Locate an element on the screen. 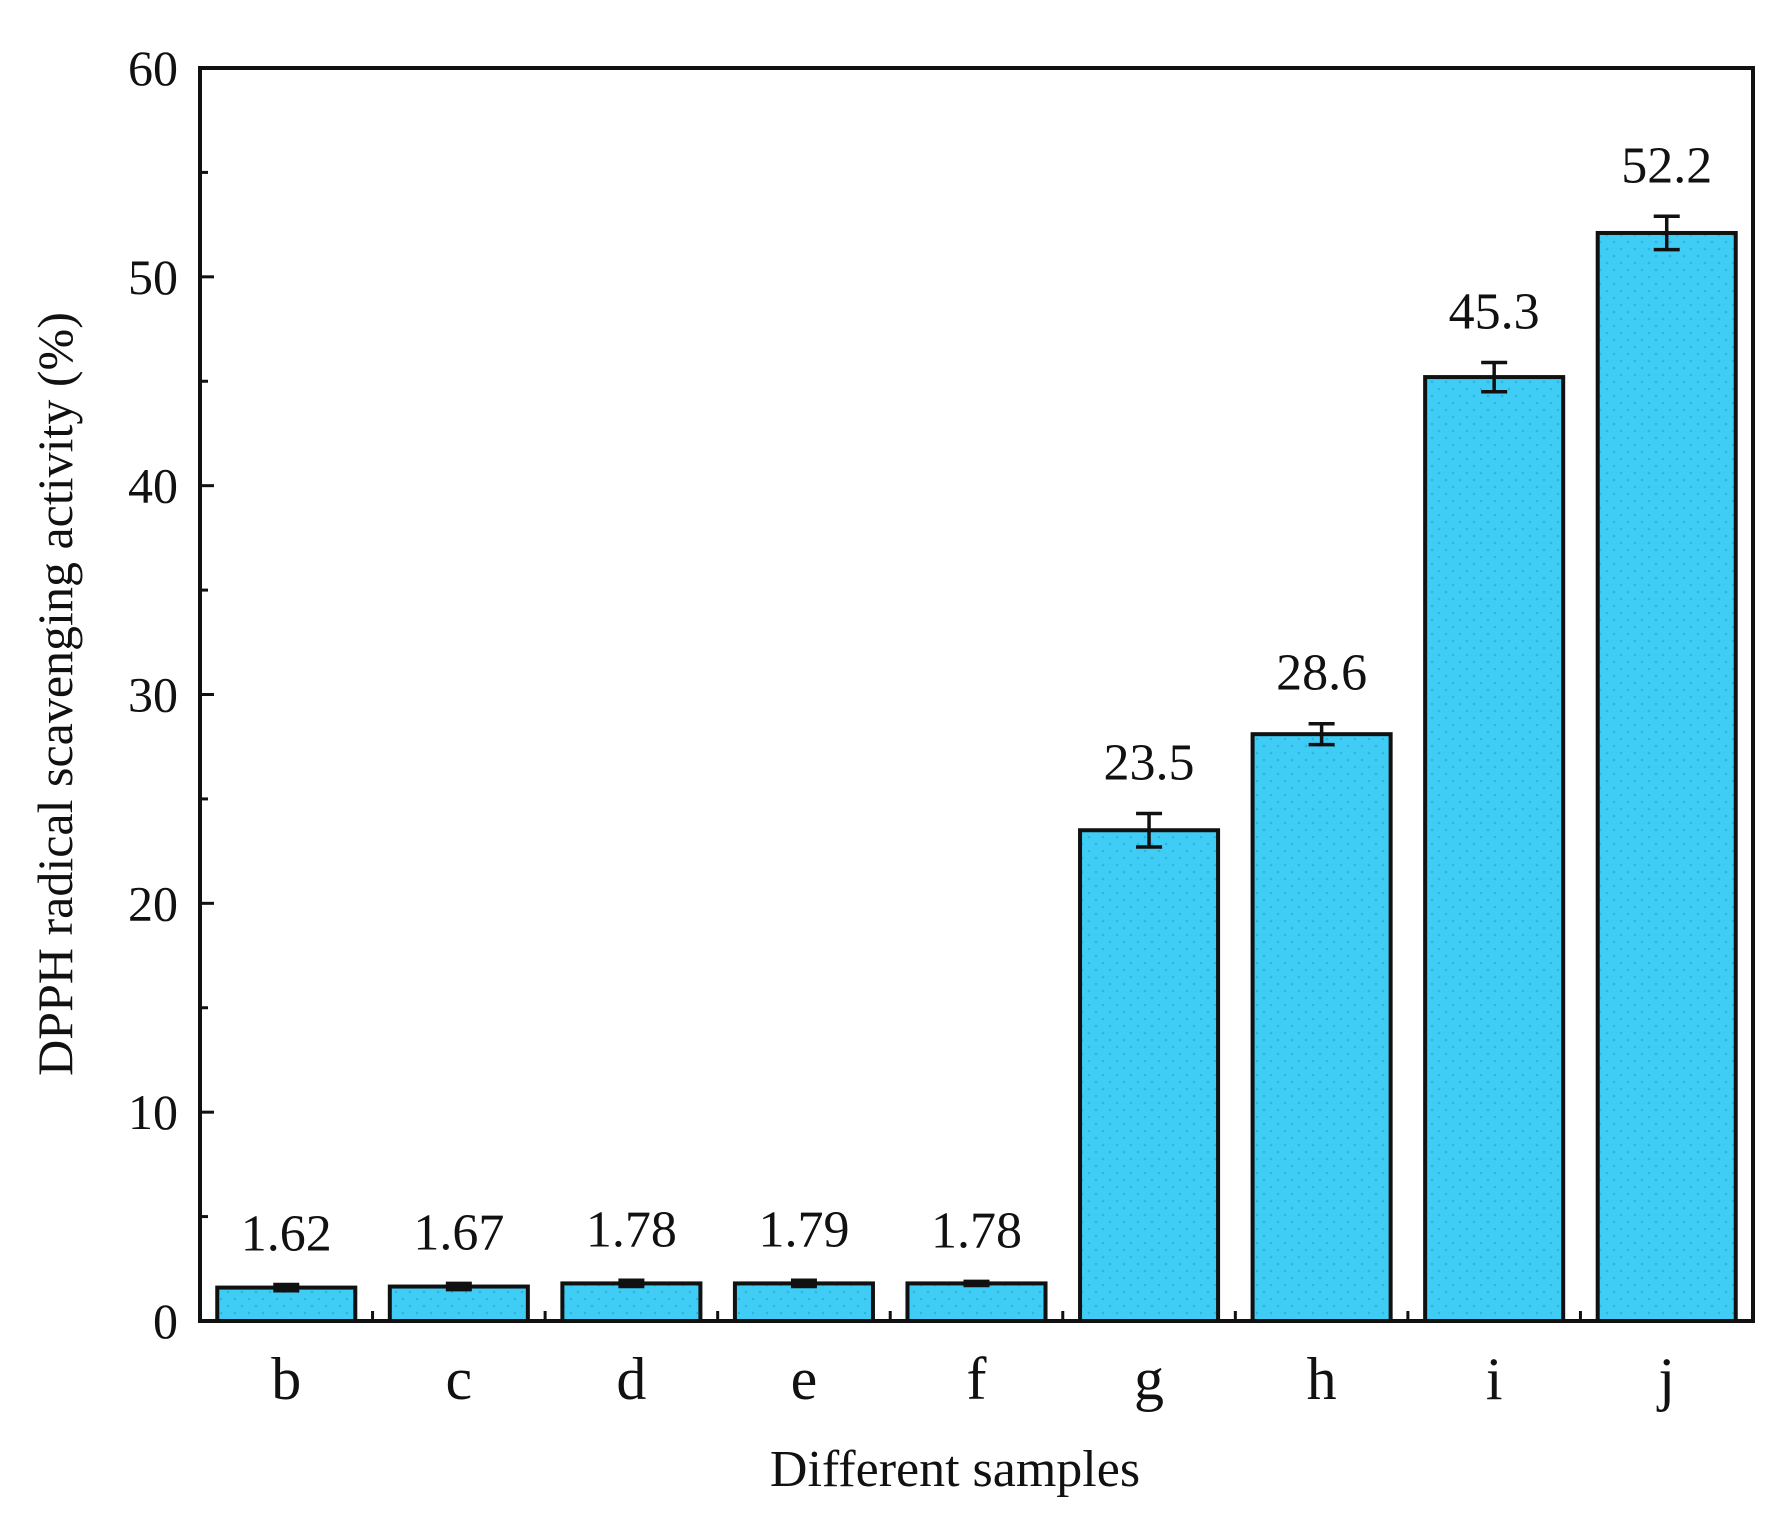 This screenshot has width=1790, height=1516. y-tick-label-60: 60 is located at coordinates (153, 68).